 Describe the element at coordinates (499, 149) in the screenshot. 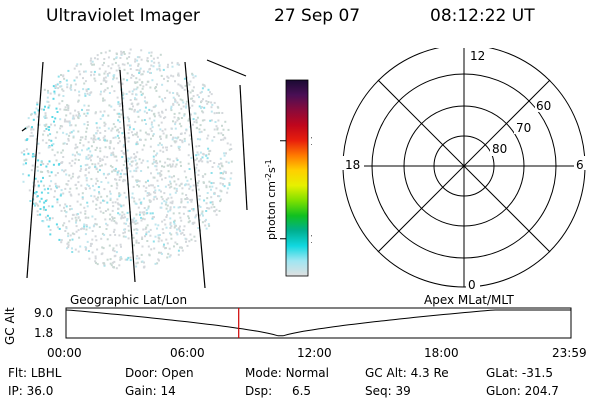

I see `mlat-label-80: 80` at that location.